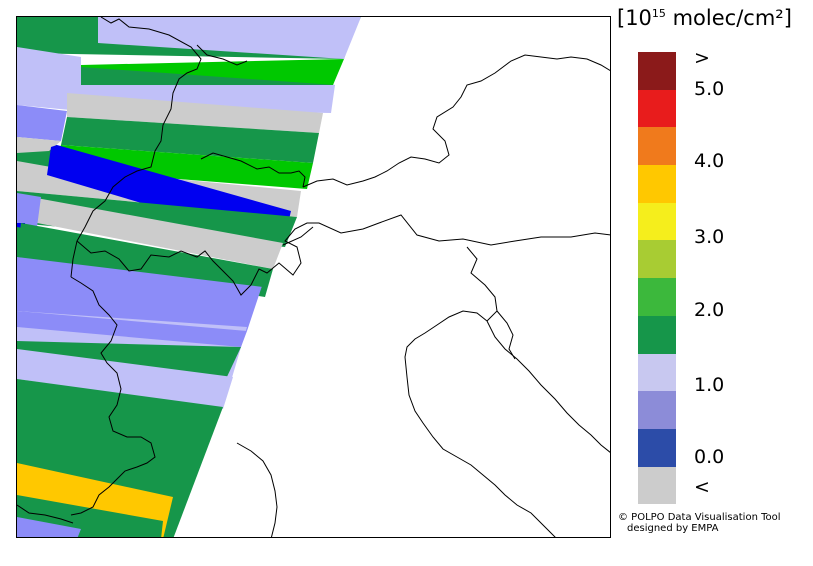 The height and width of the screenshot is (566, 813). I want to click on color-scale-tick-label: <, so click(702, 487).